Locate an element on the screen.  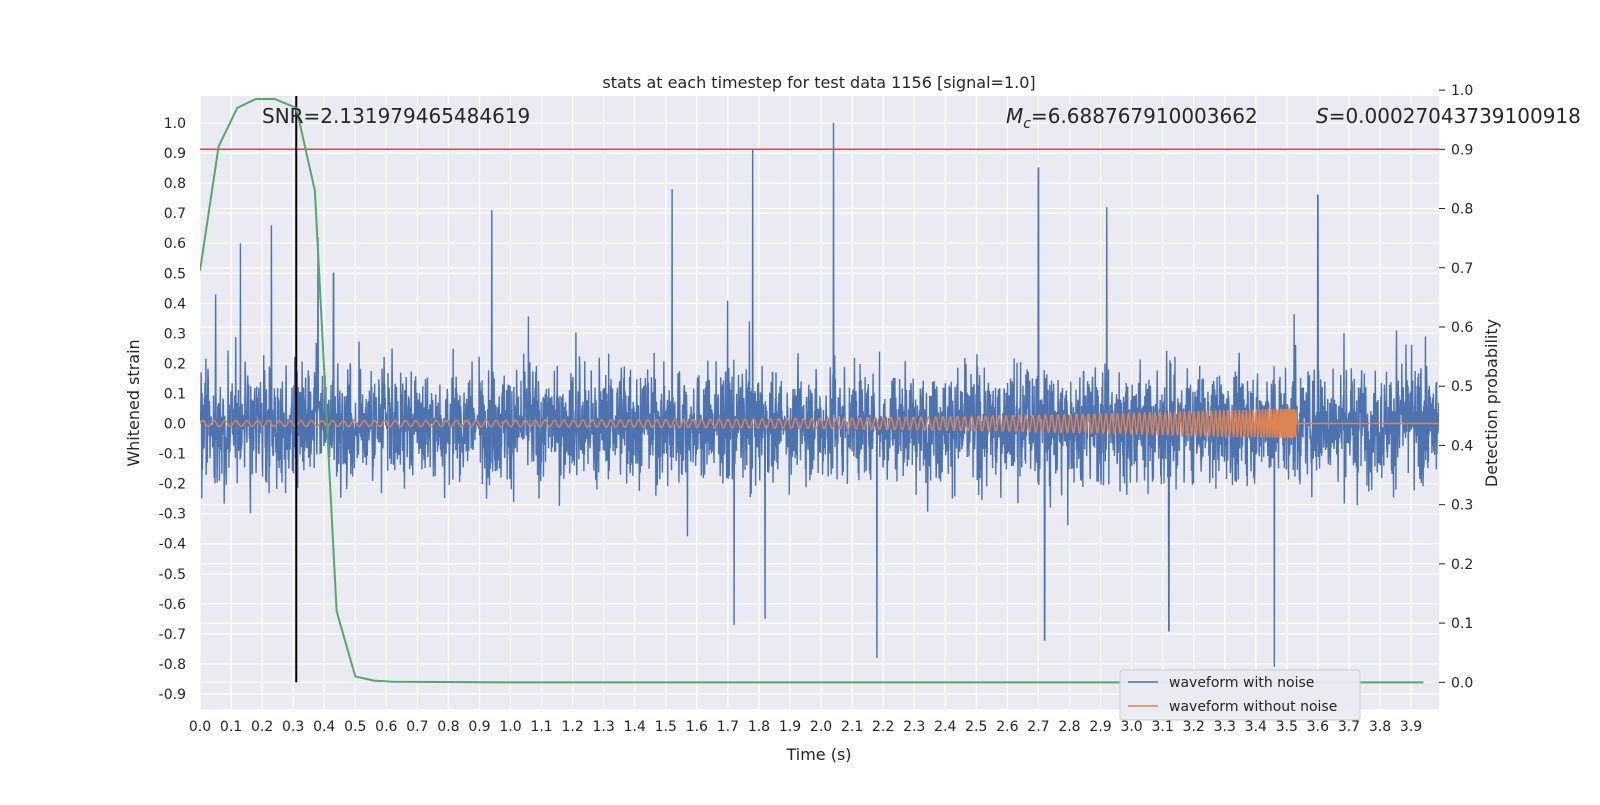
y2-tick-label: 0.8 is located at coordinates (1462, 210).